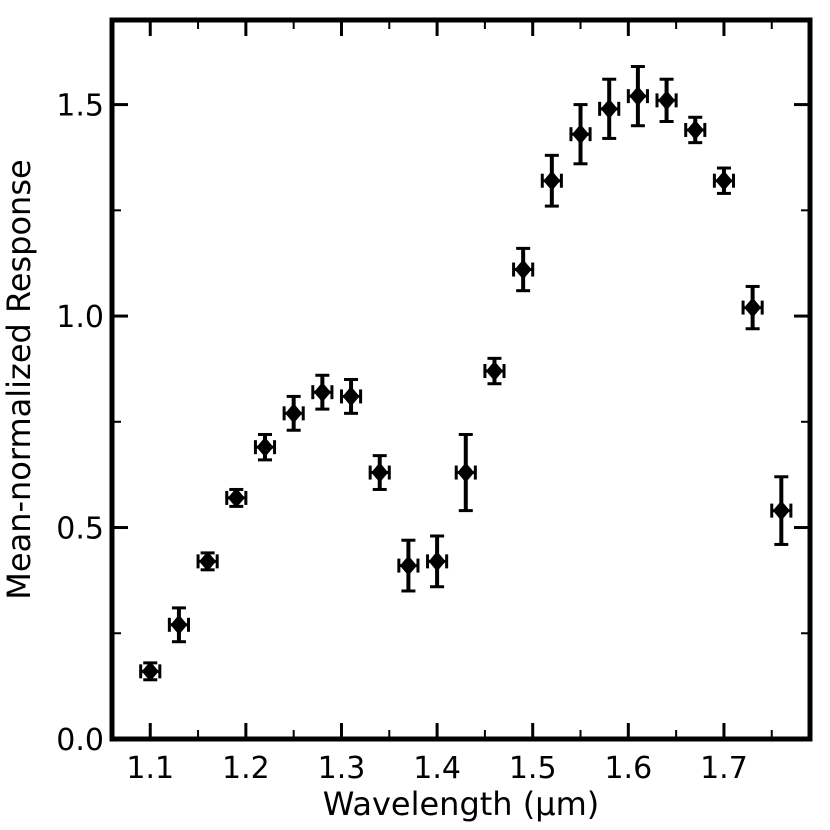  Describe the element at coordinates (80, 529) in the screenshot. I see `y-tick-label: 0.5` at that location.